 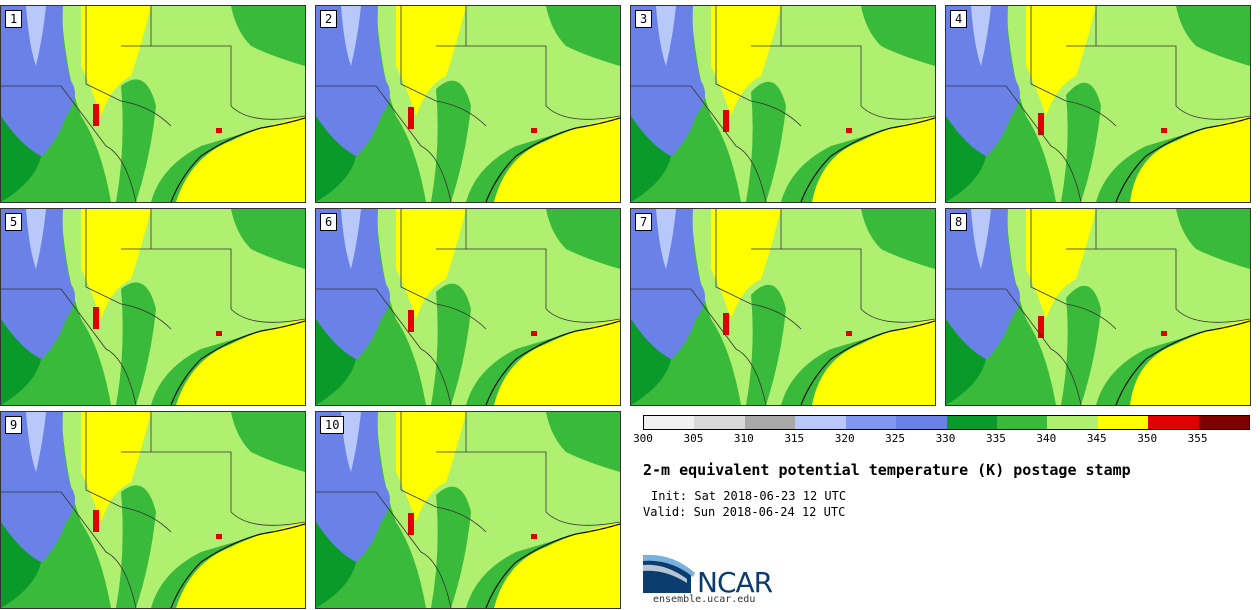 What do you see at coordinates (1147, 438) in the screenshot?
I see `colorbar-tick-label: 350` at bounding box center [1147, 438].